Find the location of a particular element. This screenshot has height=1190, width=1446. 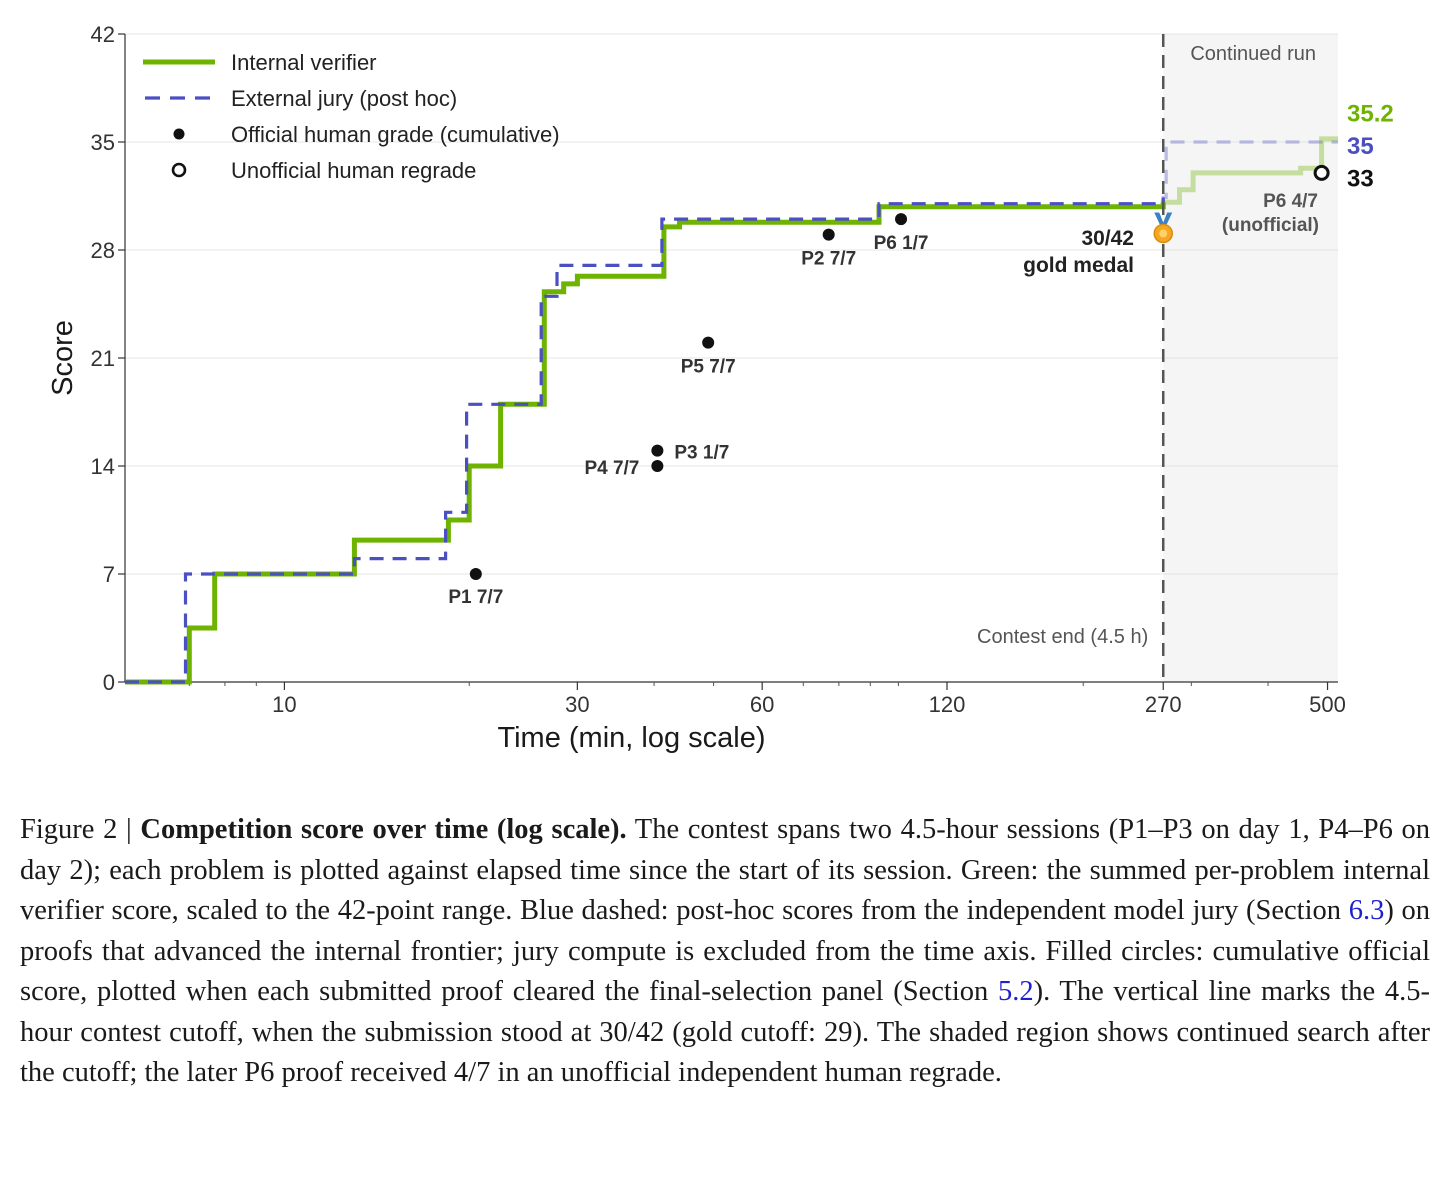

legend-label: External jury (post hoc) is located at coordinates (344, 98).